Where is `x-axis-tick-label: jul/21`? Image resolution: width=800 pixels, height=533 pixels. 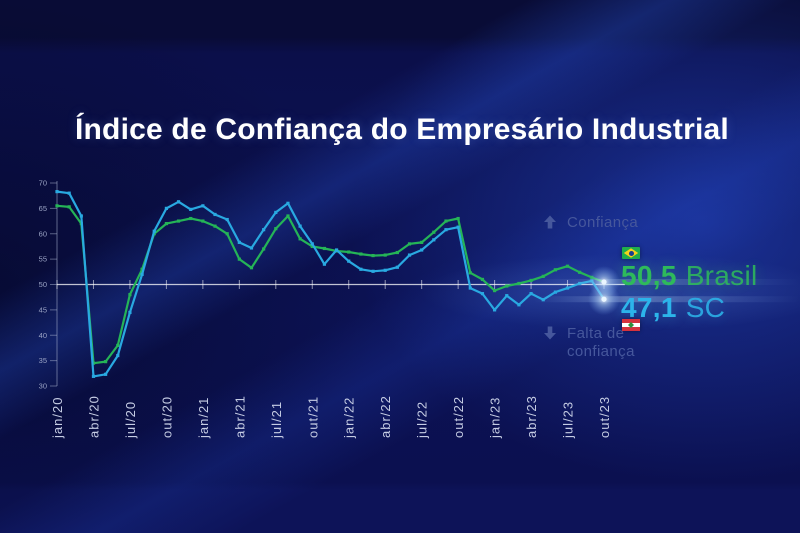
x-axis-tick-label: jul/21 is located at coordinates (276, 420).